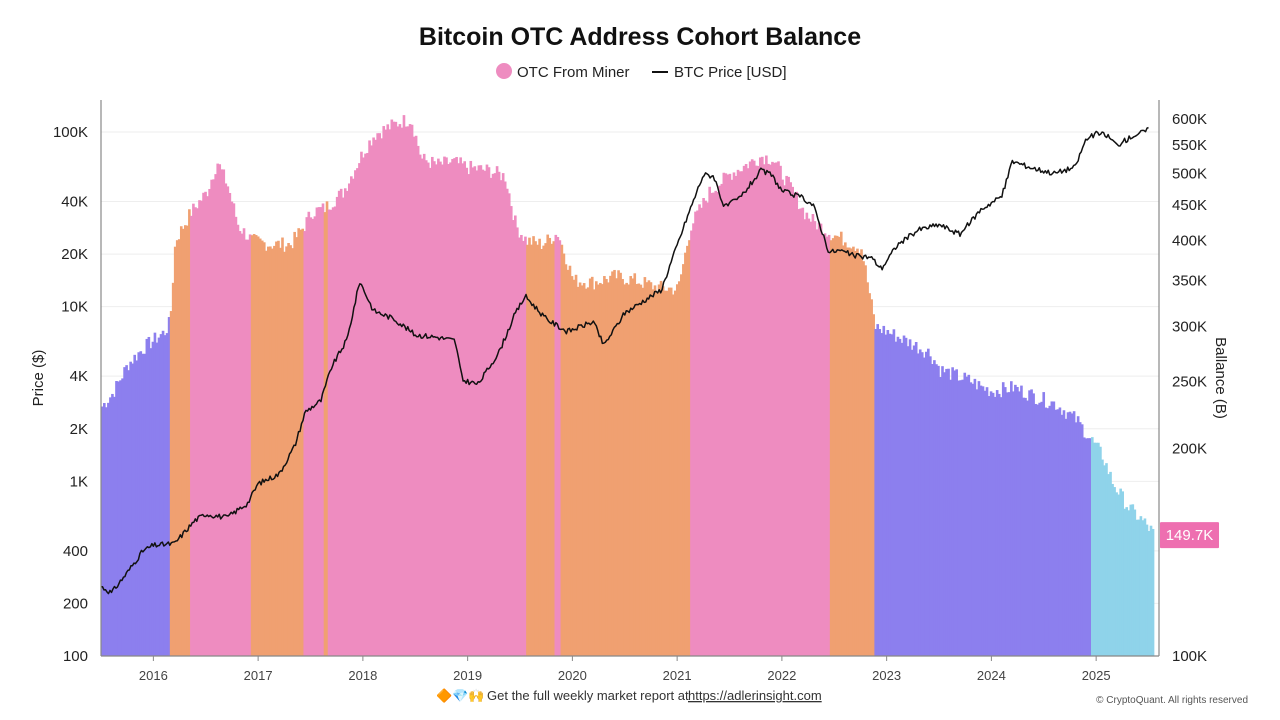 The width and height of the screenshot is (1280, 720). What do you see at coordinates (719, 72) in the screenshot?
I see `legend-item-btc-price: BTC Price [USD]` at bounding box center [719, 72].